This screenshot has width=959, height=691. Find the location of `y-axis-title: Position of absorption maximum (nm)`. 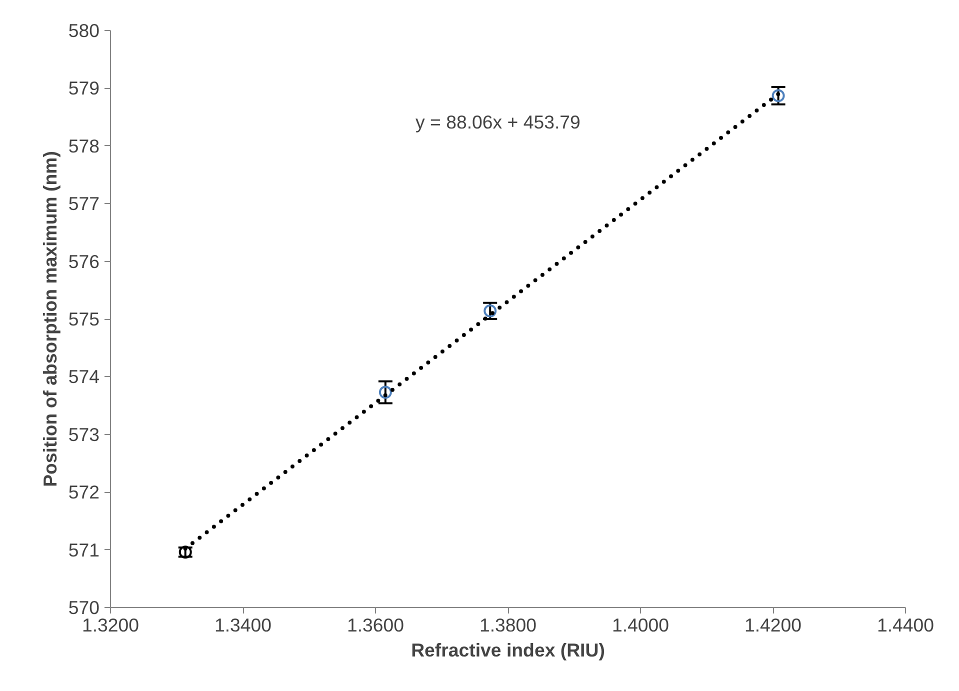

y-axis-title: Position of absorption maximum (nm) is located at coordinates (49, 319).